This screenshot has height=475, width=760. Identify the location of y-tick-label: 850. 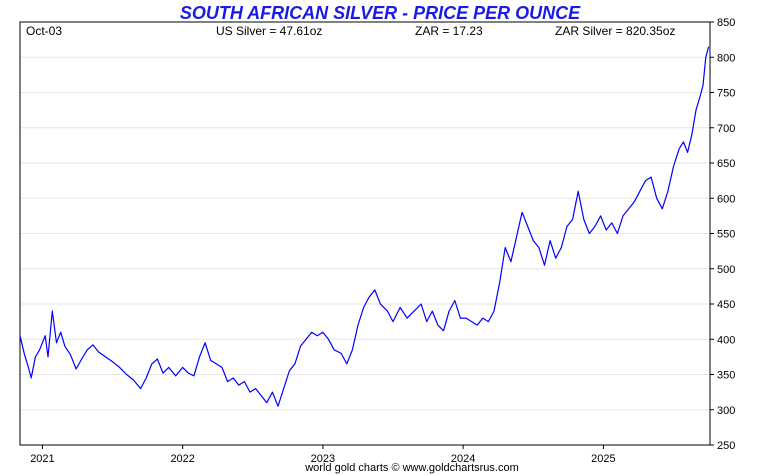
(726, 23).